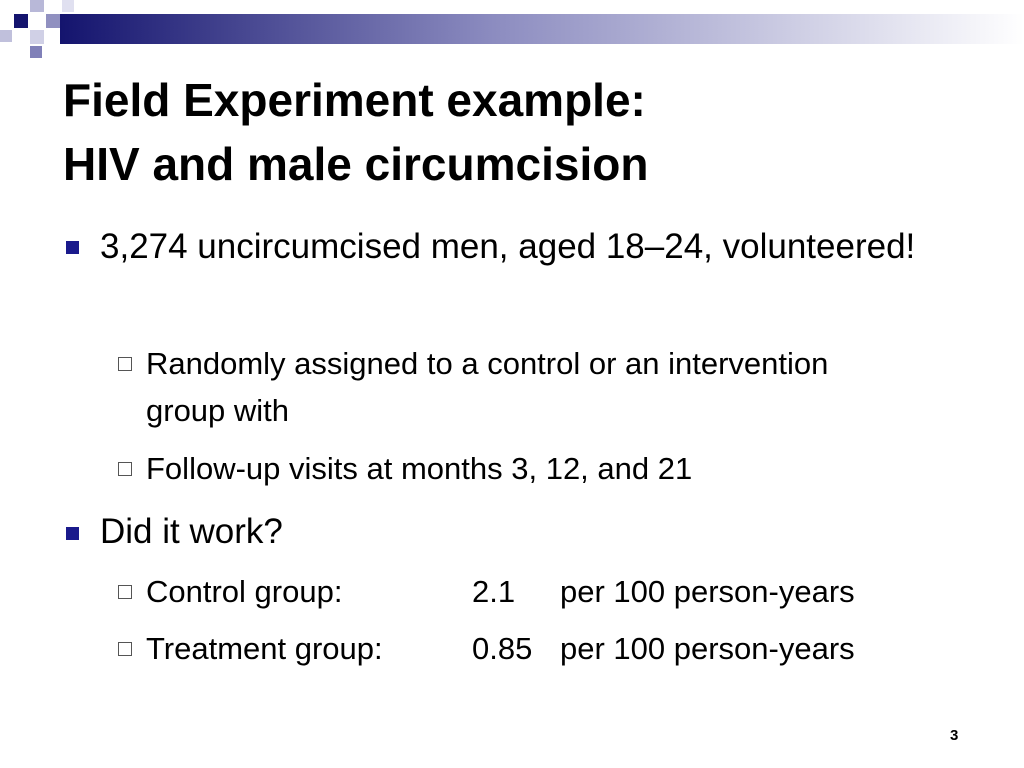 The image size is (1024, 768). What do you see at coordinates (354, 100) in the screenshot?
I see `title-line: Field Experiment example:` at bounding box center [354, 100].